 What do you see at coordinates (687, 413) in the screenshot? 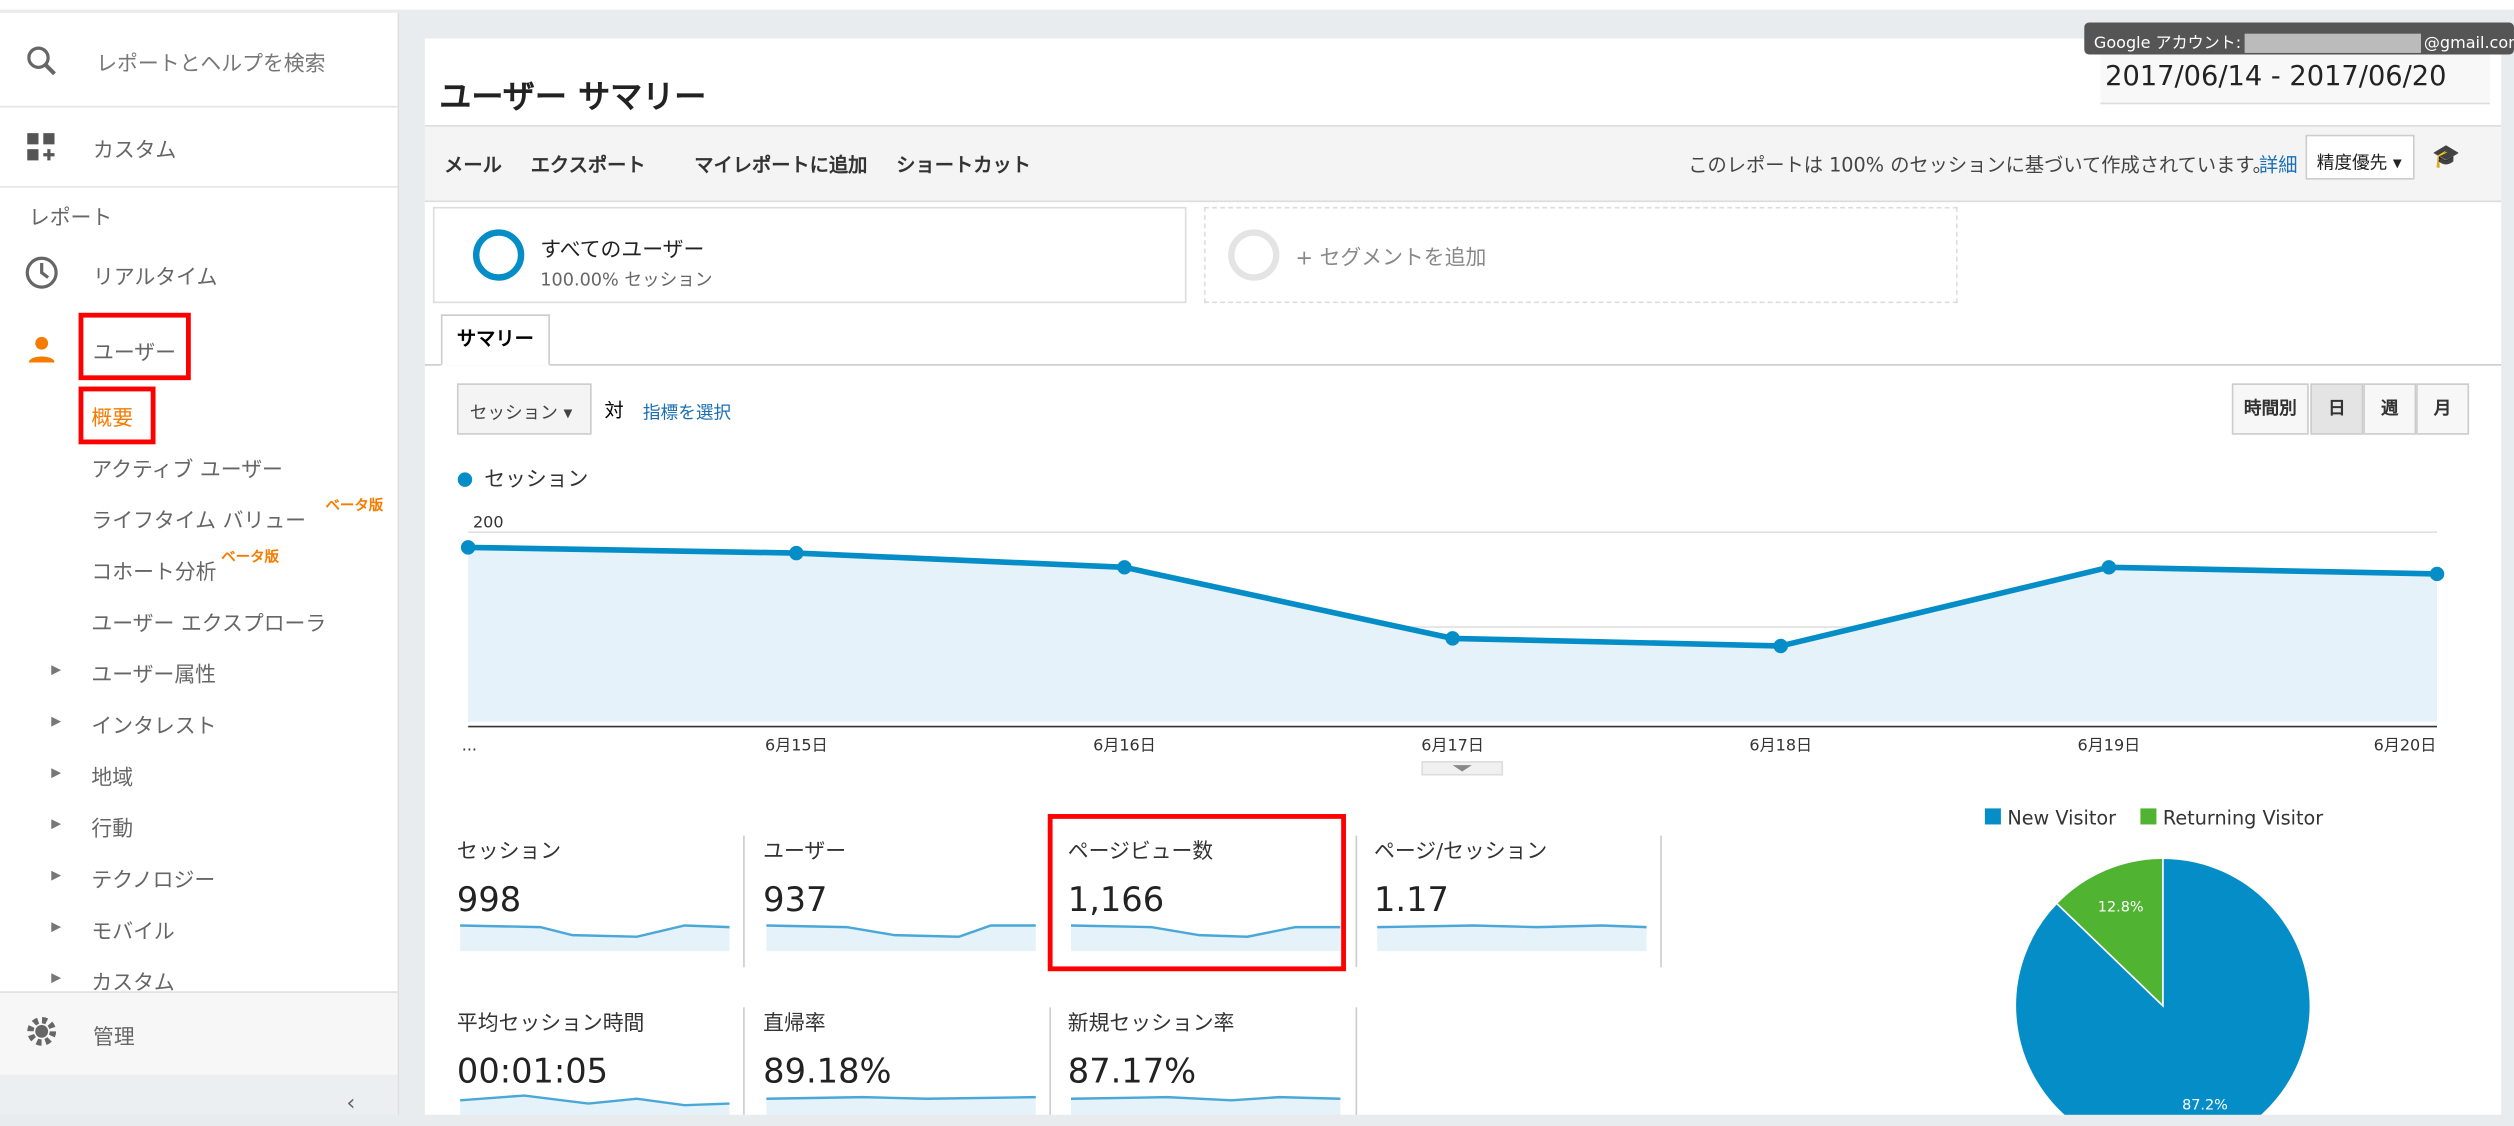
I see `select-metric: 指標を選択` at bounding box center [687, 413].